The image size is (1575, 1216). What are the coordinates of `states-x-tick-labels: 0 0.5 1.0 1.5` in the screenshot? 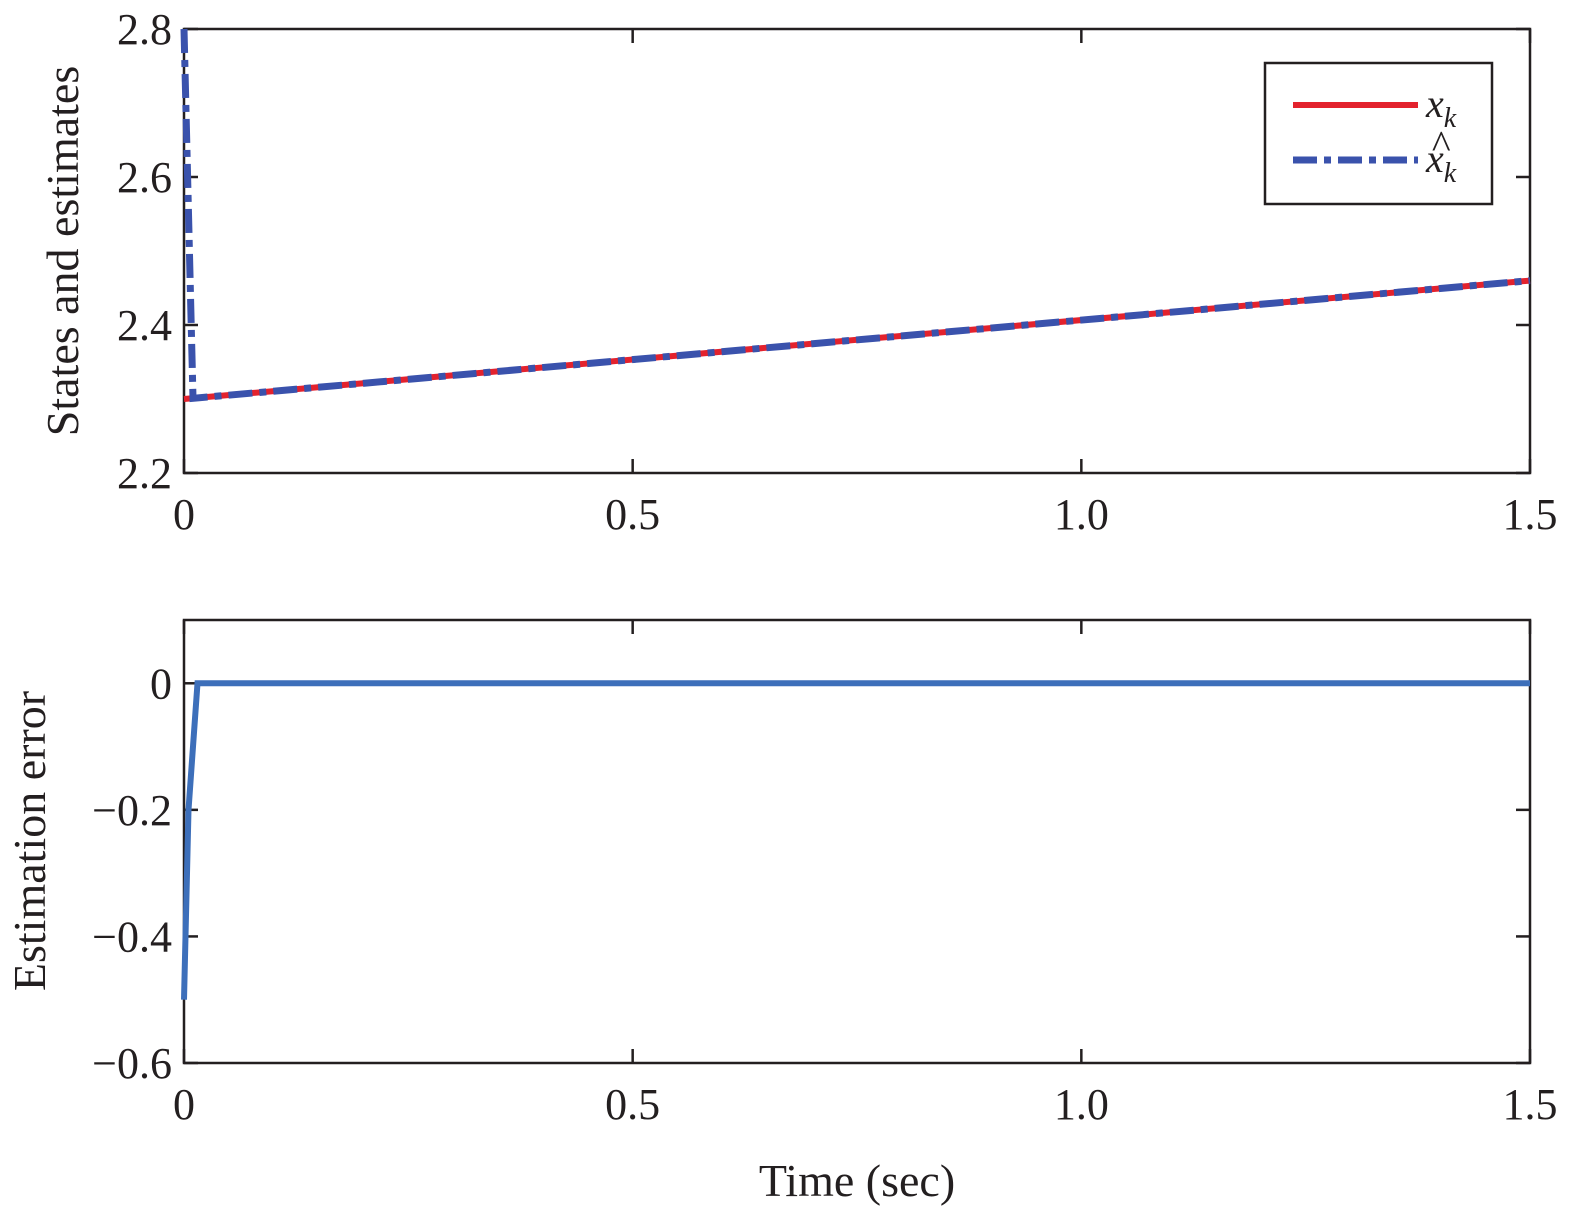 It's located at (865, 514).